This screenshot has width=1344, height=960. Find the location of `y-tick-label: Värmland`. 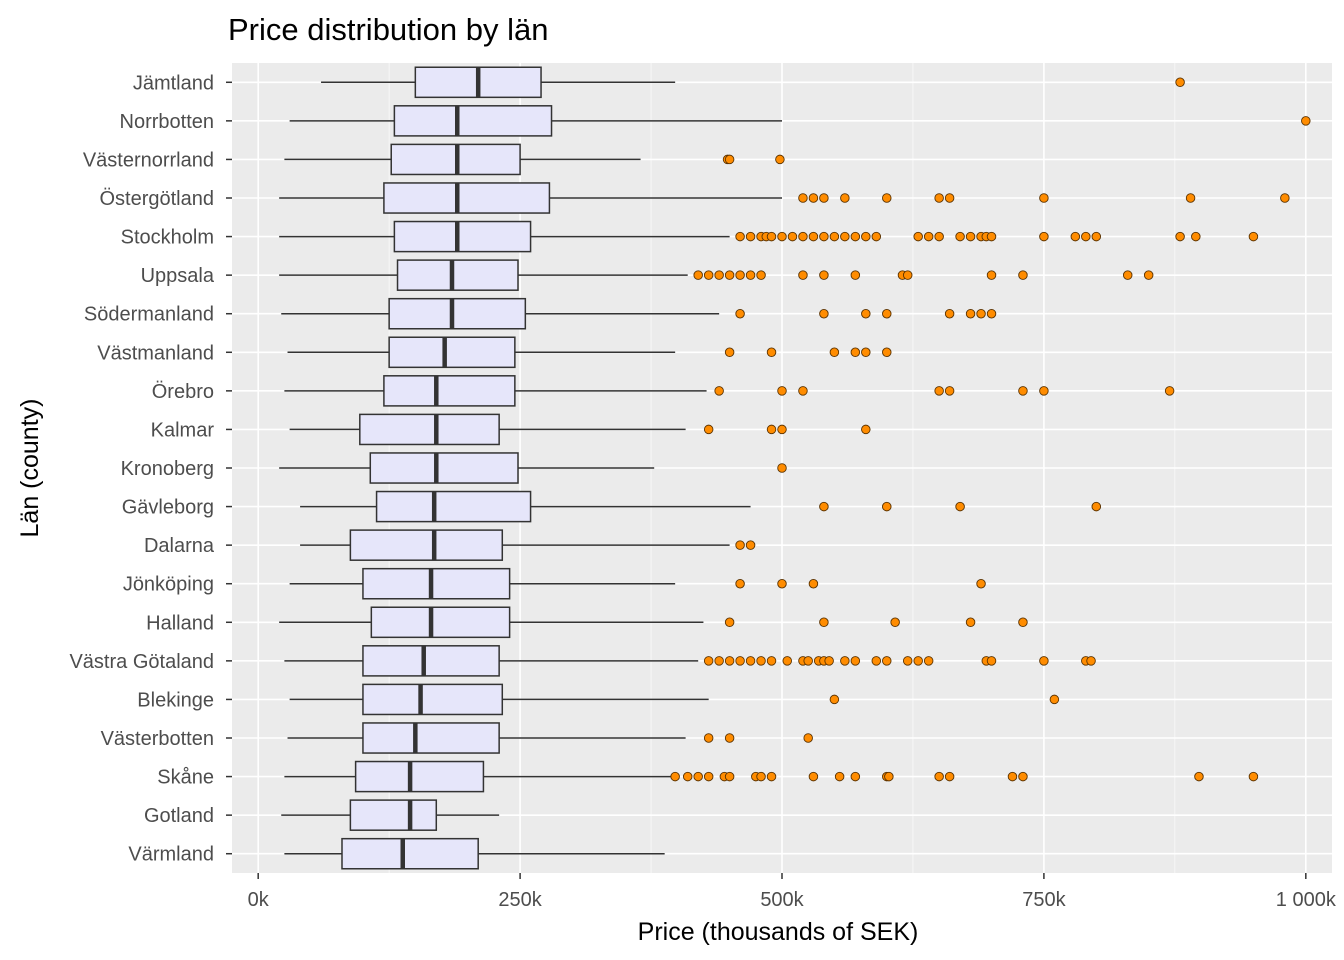

y-tick-label: Värmland is located at coordinates (171, 855).